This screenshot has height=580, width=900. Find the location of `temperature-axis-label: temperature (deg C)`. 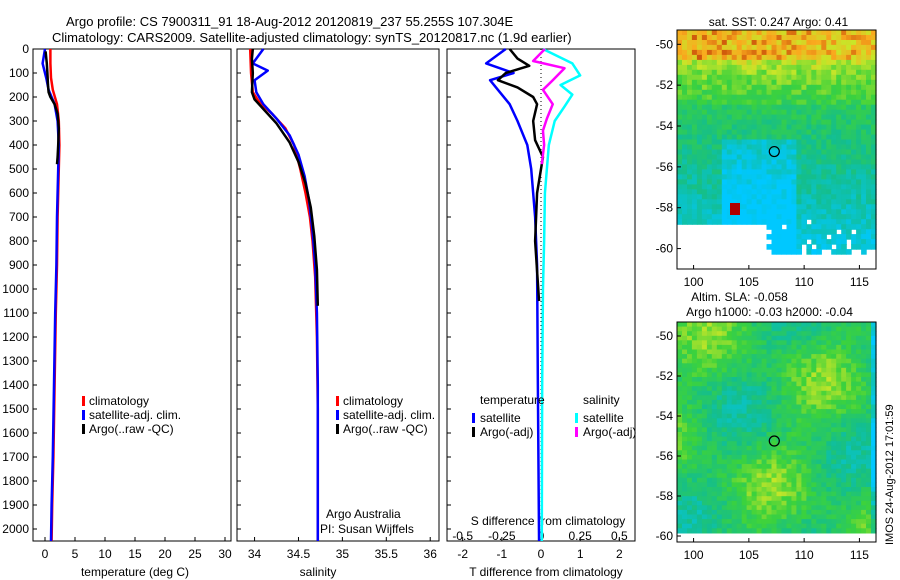

temperature-axis-label: temperature (deg C) is located at coordinates (135, 572).